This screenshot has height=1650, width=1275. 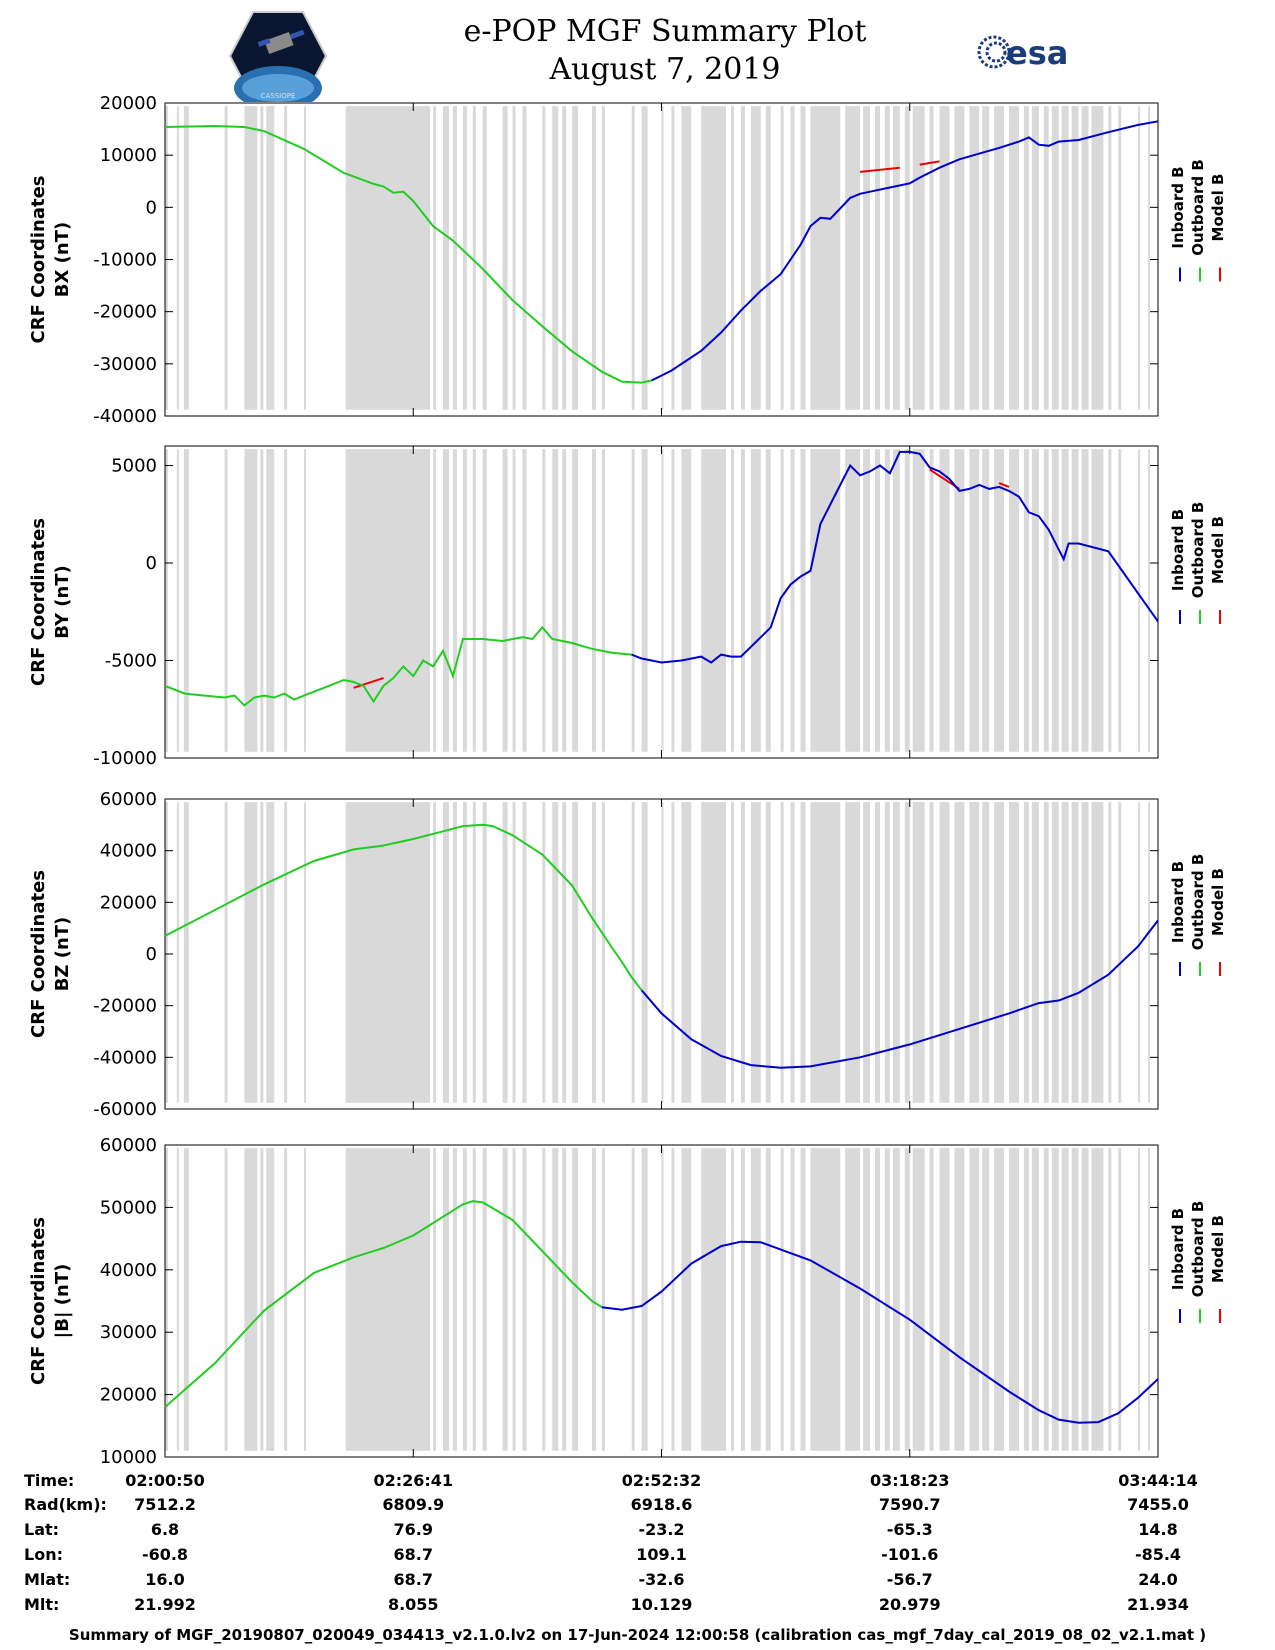 I want to click on x-tick-time-label: 03:44:14, so click(x=1158, y=1480).